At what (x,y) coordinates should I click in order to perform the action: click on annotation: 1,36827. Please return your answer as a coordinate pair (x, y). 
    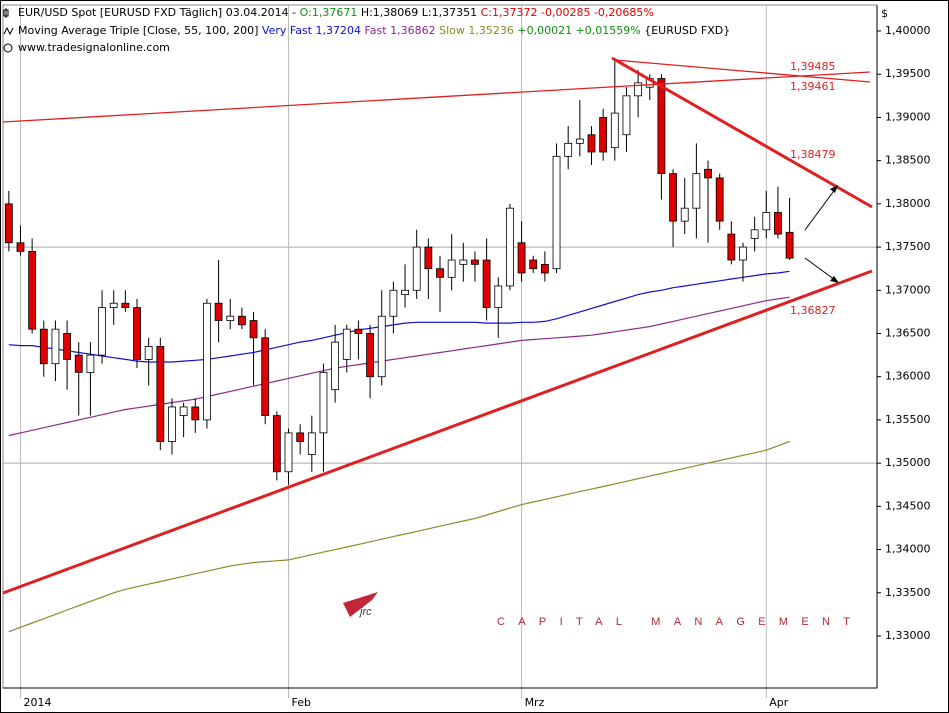
    Looking at the image, I should click on (813, 310).